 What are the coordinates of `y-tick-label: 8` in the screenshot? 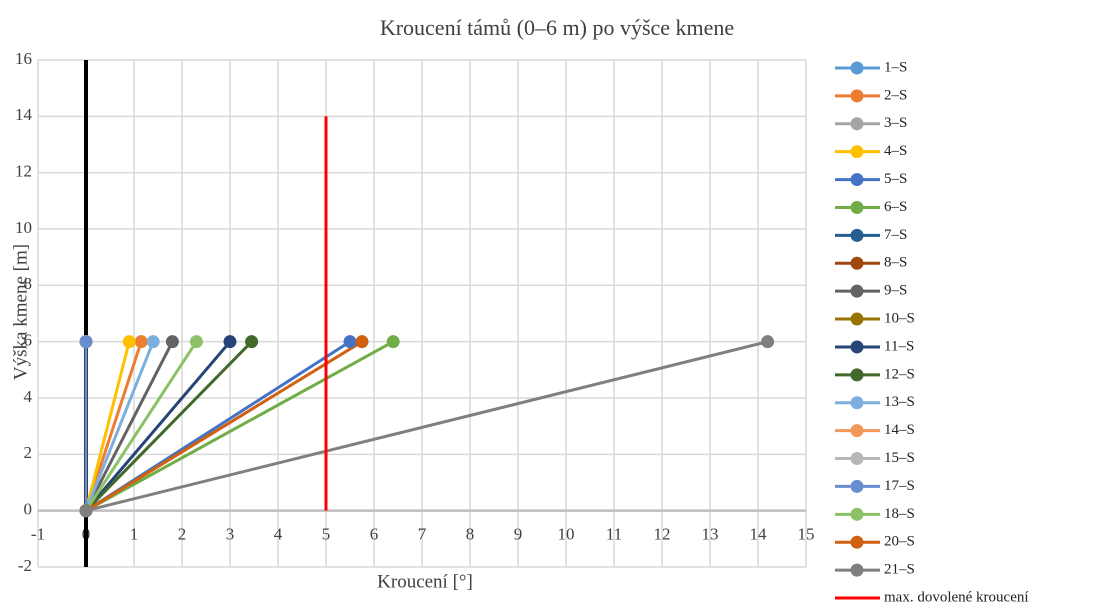 It's located at (28, 283).